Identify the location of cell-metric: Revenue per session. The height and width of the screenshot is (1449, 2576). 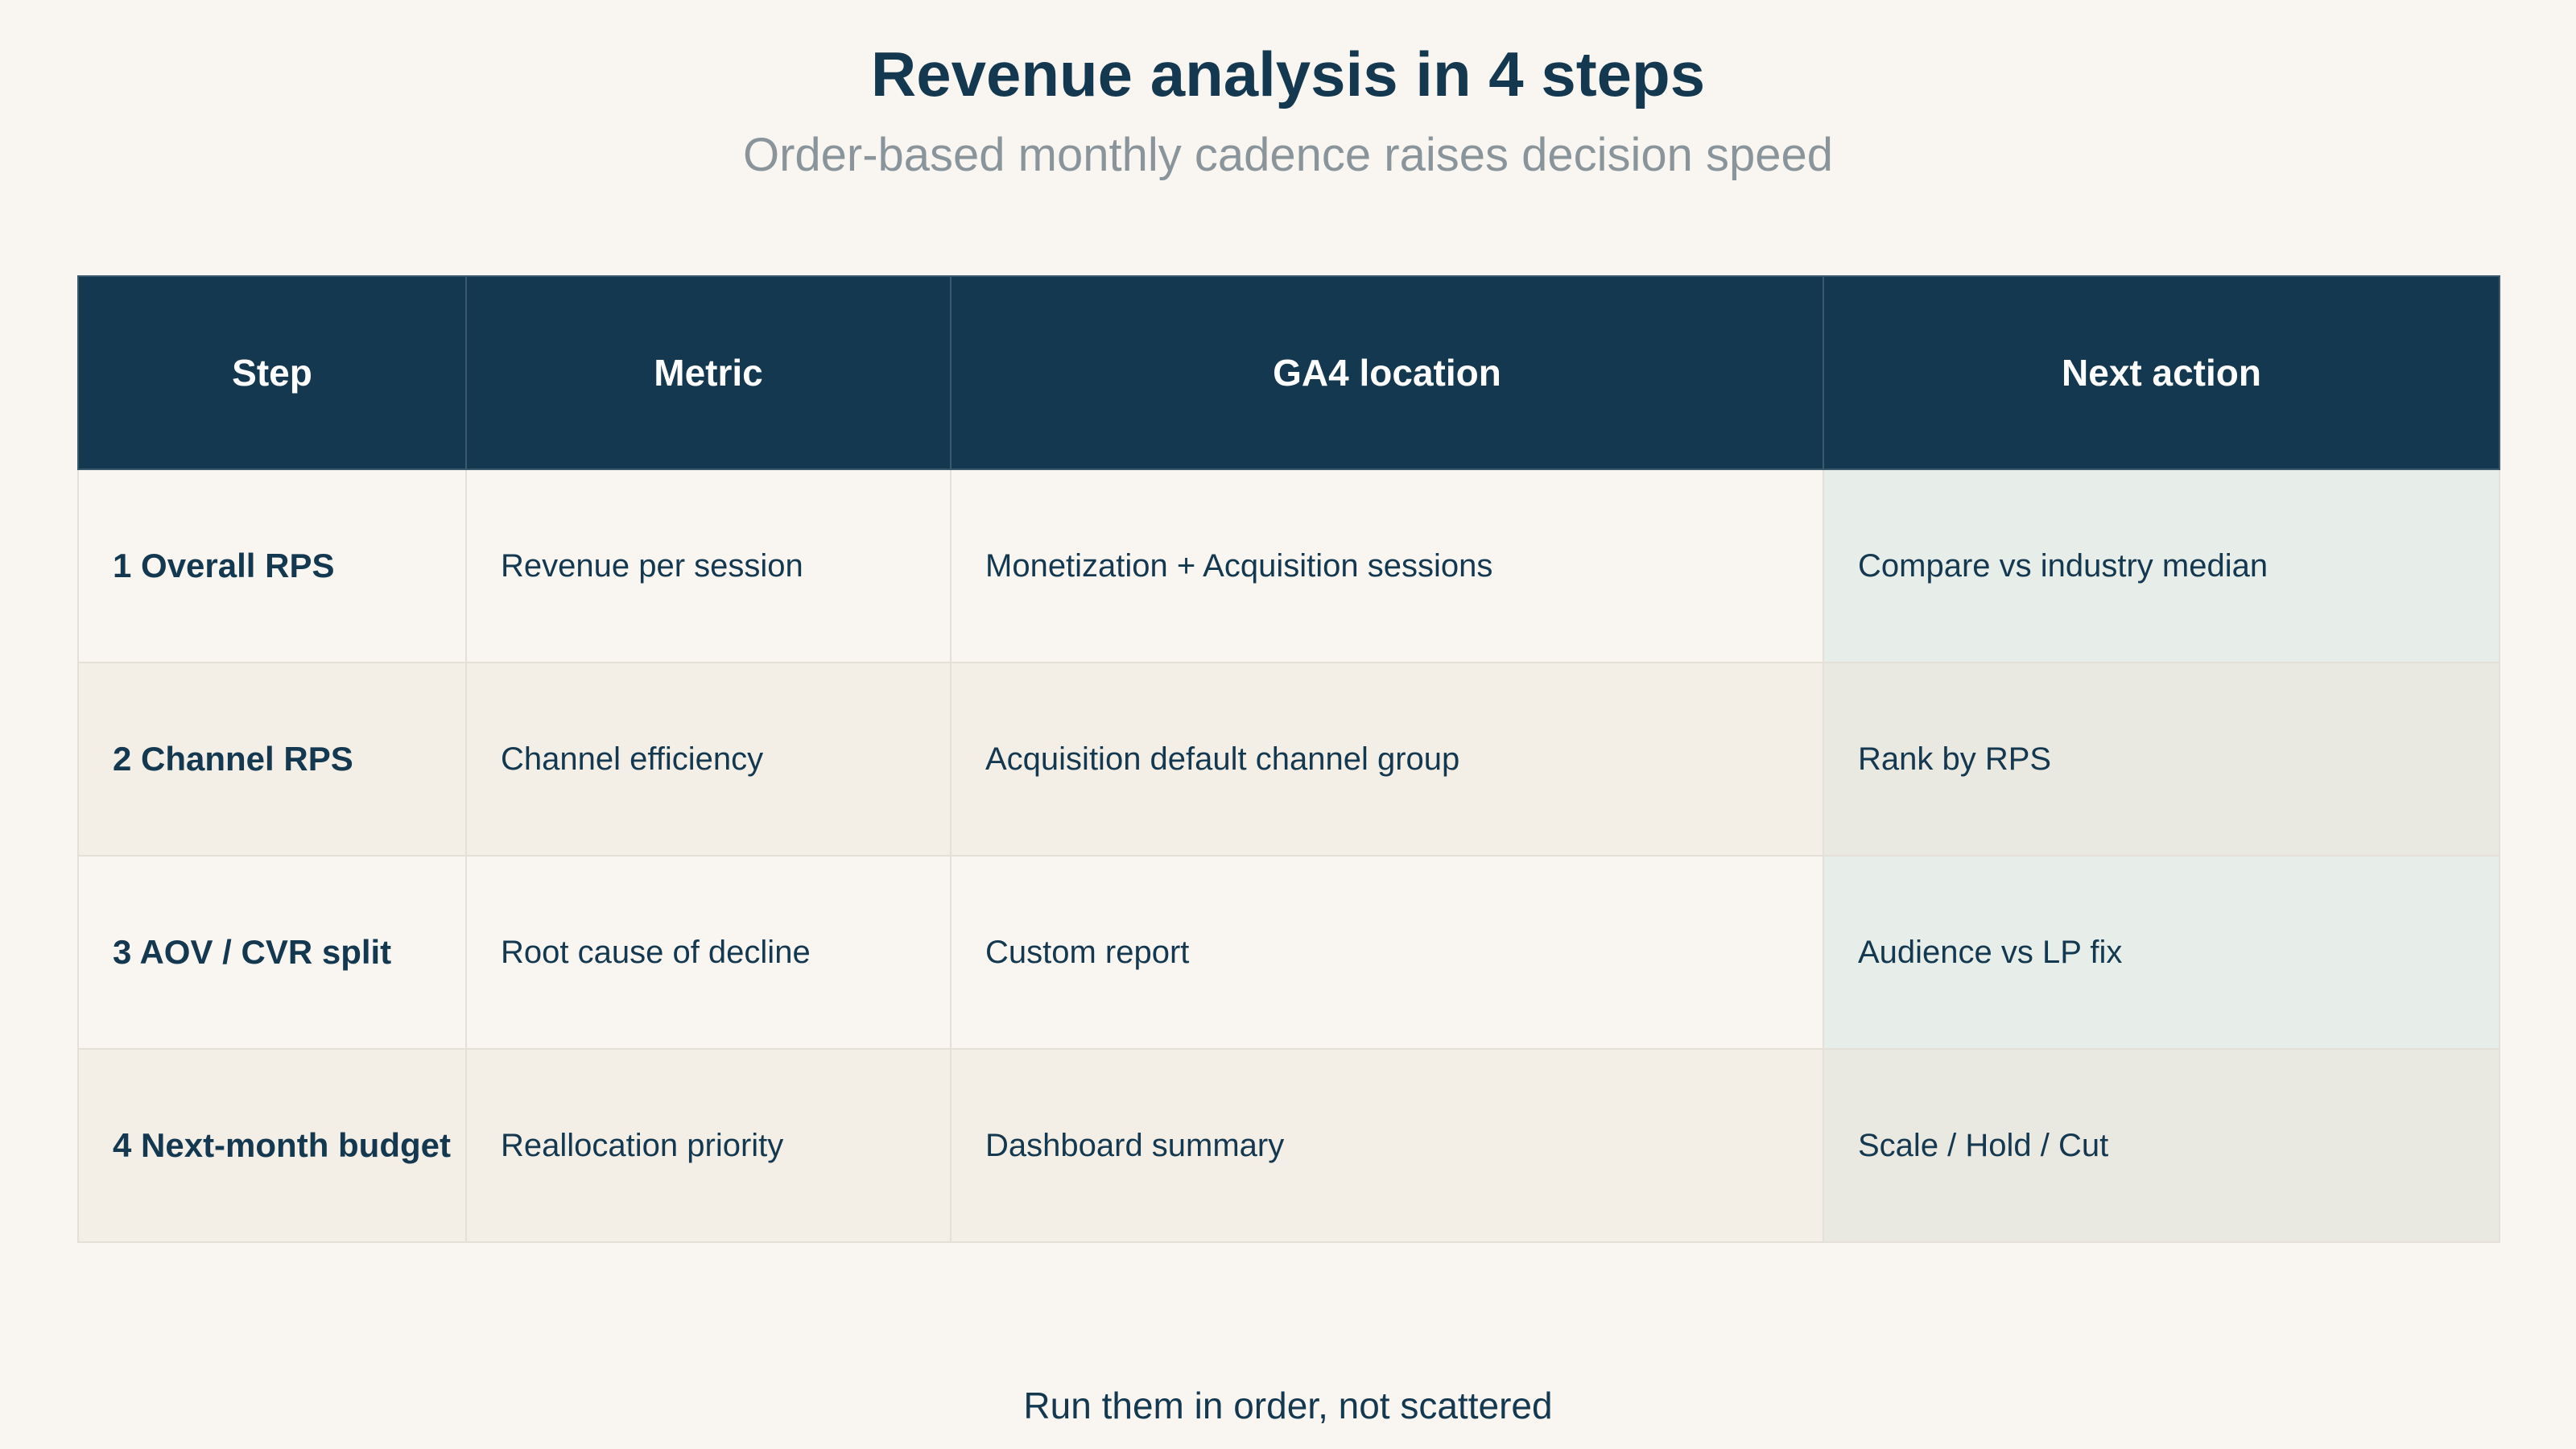
(708, 566).